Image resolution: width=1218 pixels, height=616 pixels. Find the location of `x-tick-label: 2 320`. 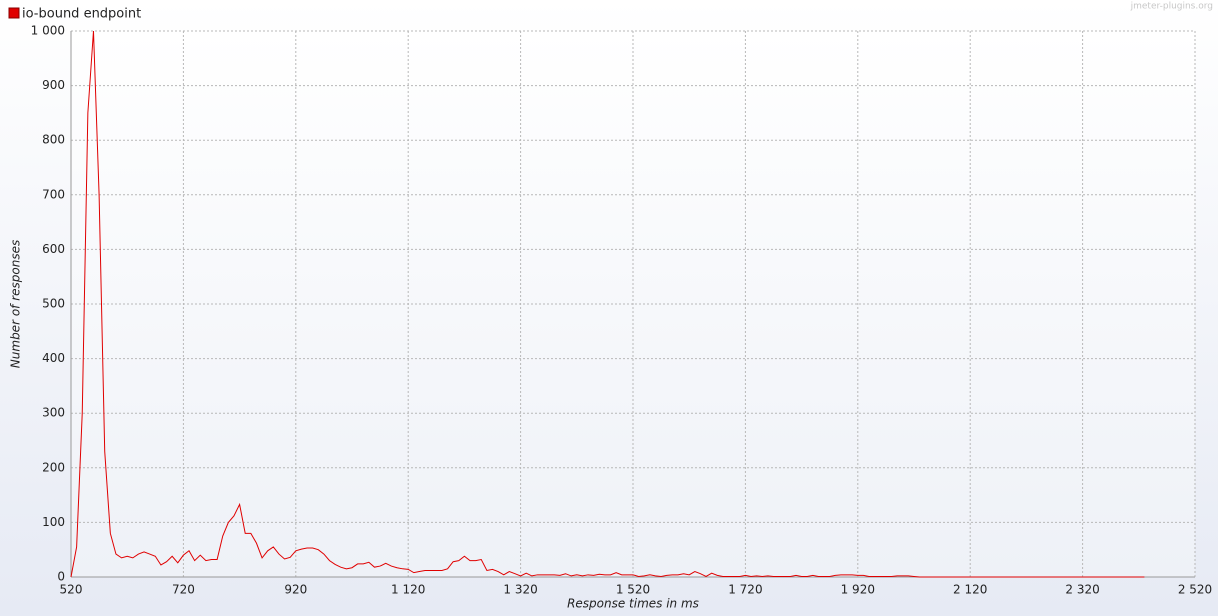

x-tick-label: 2 320 is located at coordinates (1082, 590).